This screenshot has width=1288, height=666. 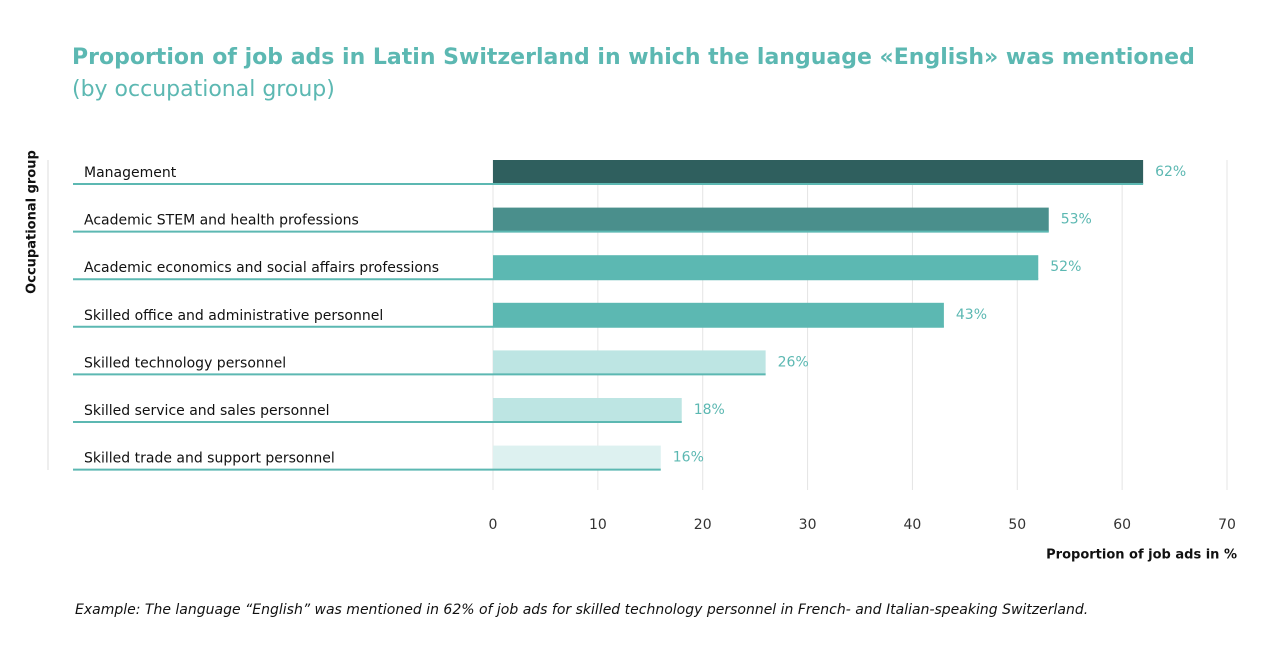 What do you see at coordinates (703, 525) in the screenshot?
I see `x-tick-label: 20` at bounding box center [703, 525].